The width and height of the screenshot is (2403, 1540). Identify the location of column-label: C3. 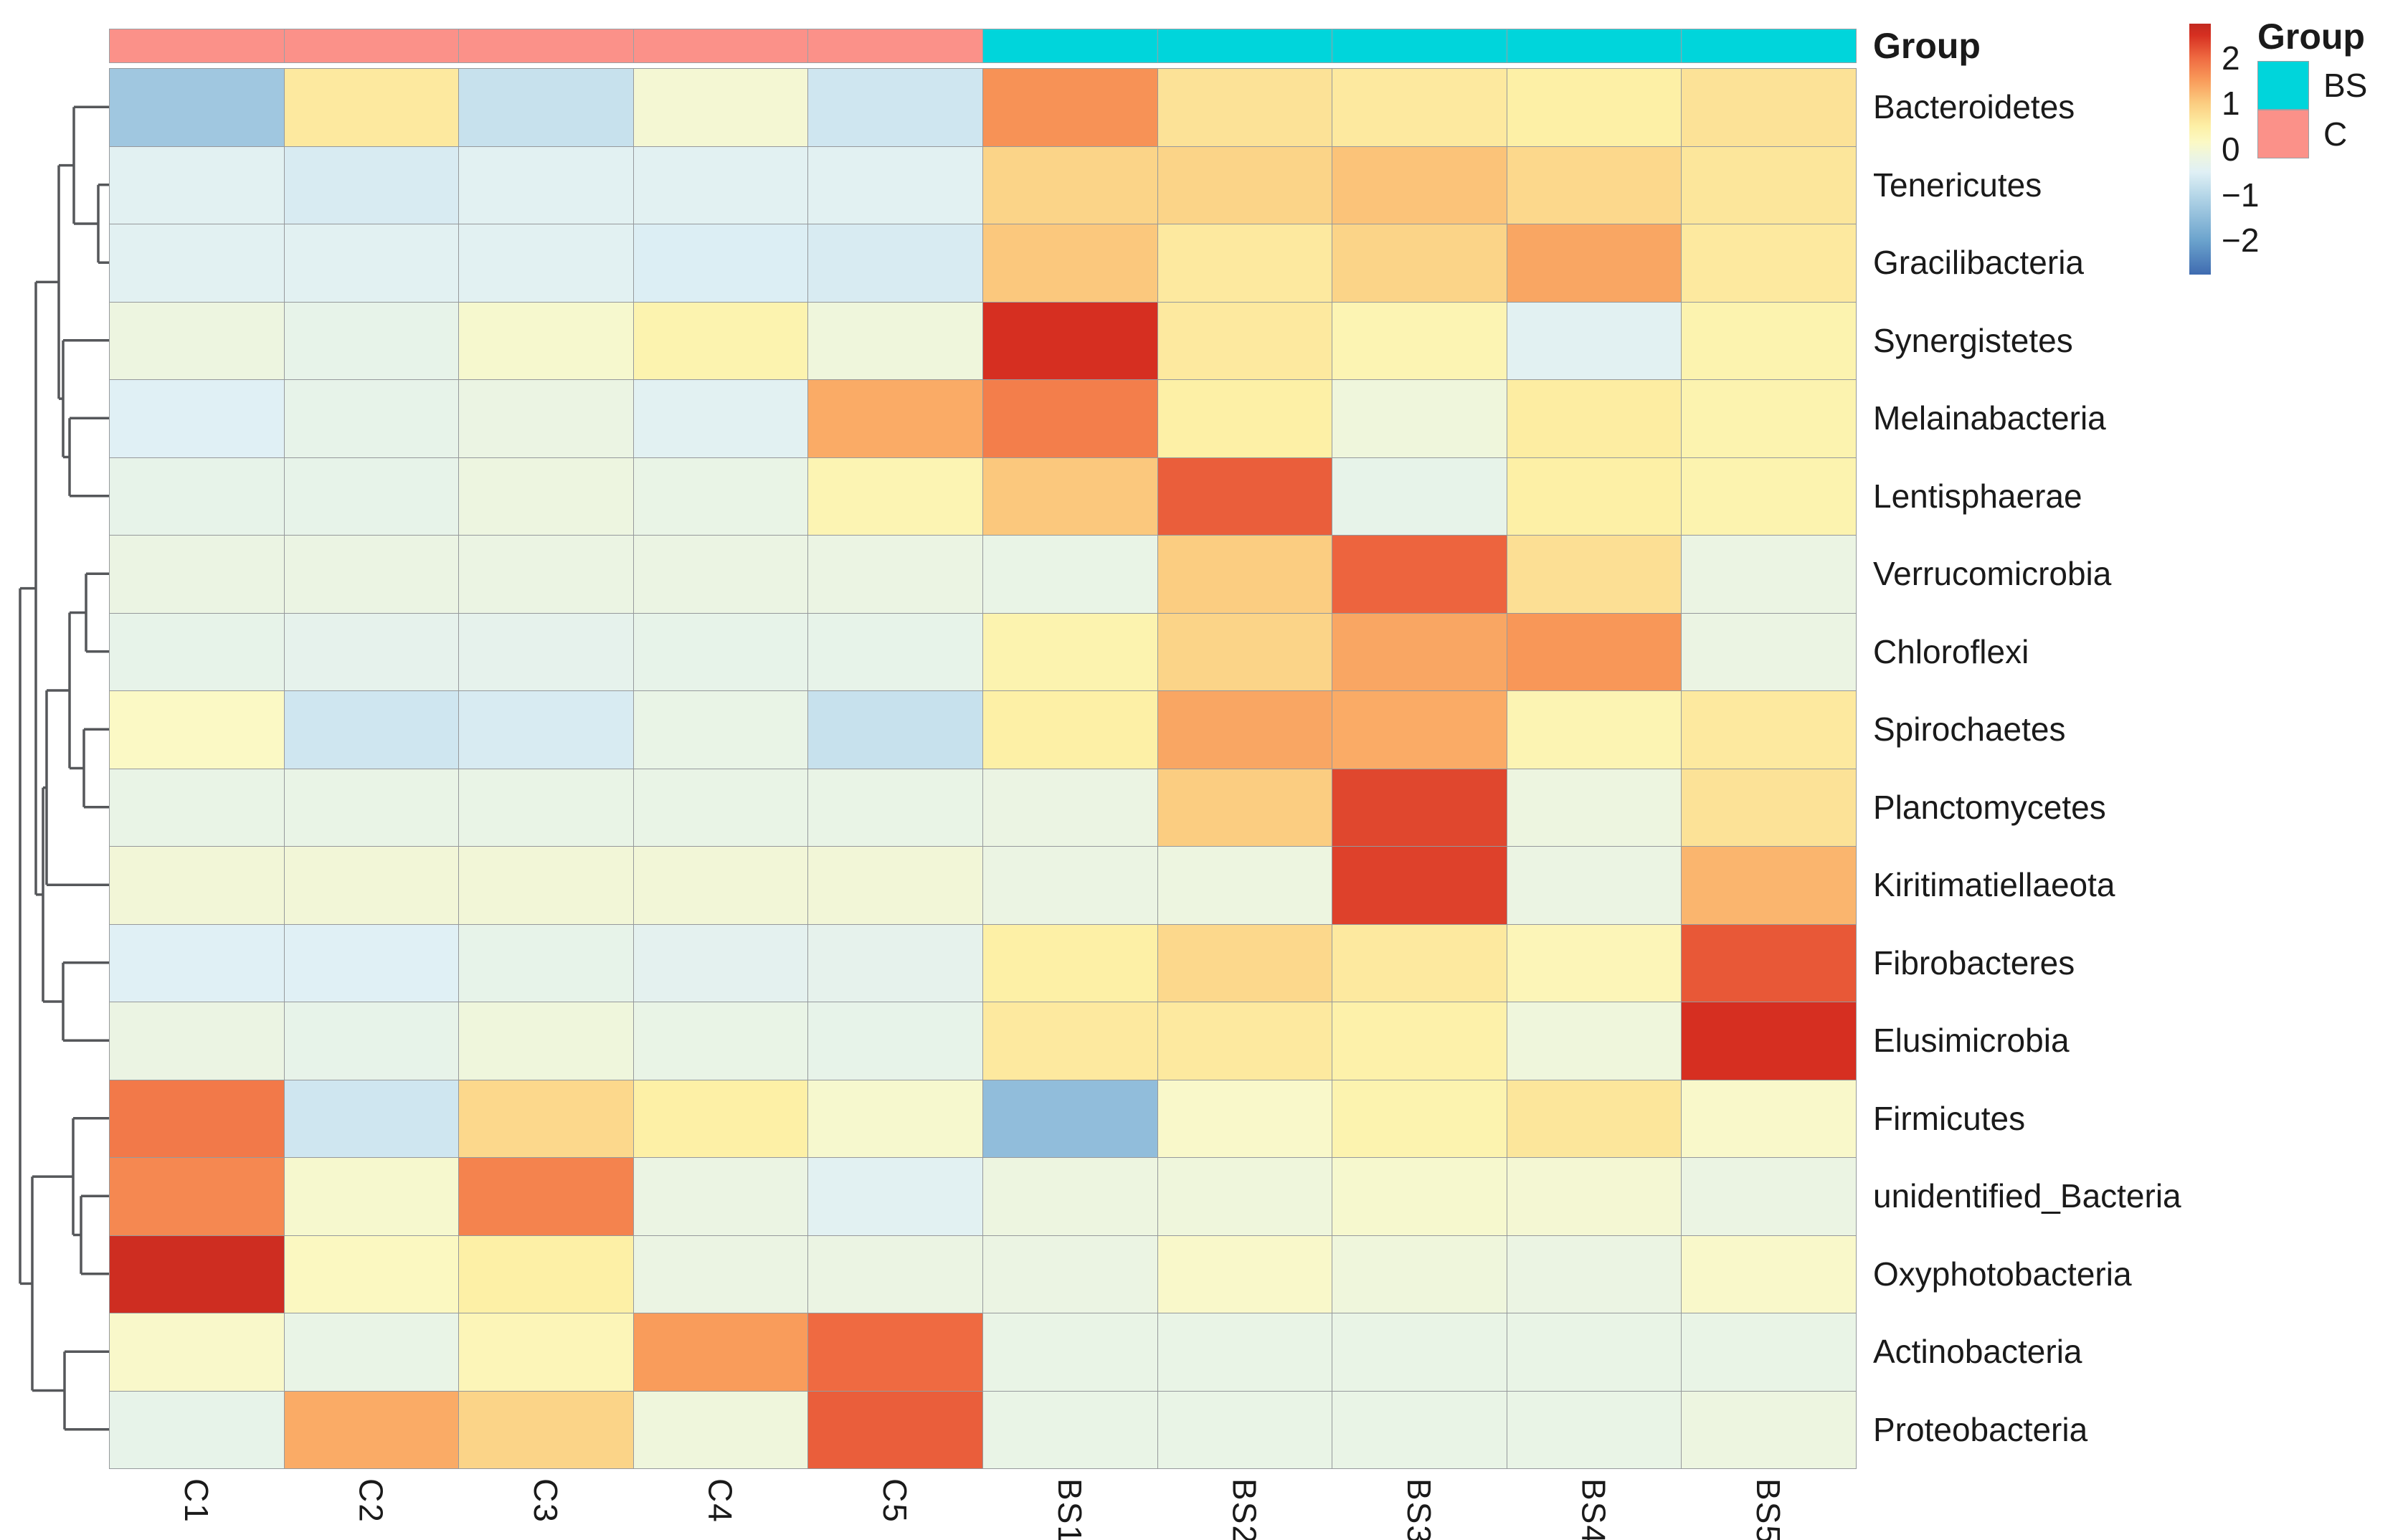
(545, 1501).